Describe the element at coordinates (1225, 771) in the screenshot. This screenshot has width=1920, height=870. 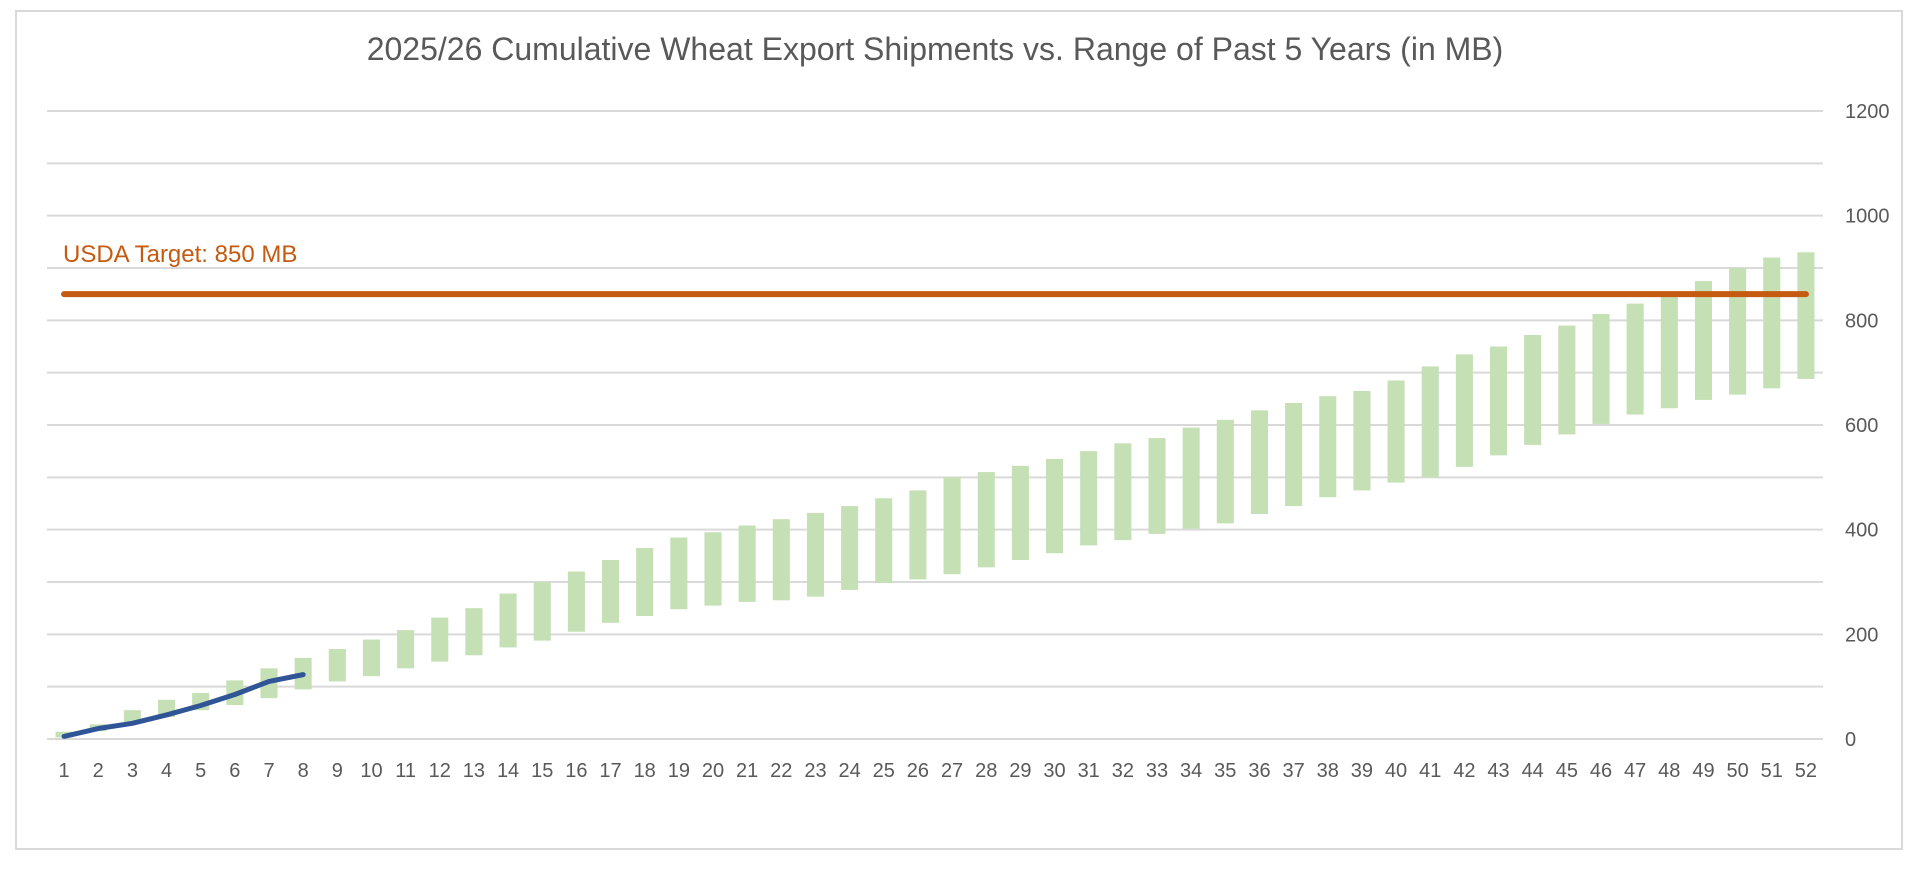
I see `x-tick-label: 35` at that location.